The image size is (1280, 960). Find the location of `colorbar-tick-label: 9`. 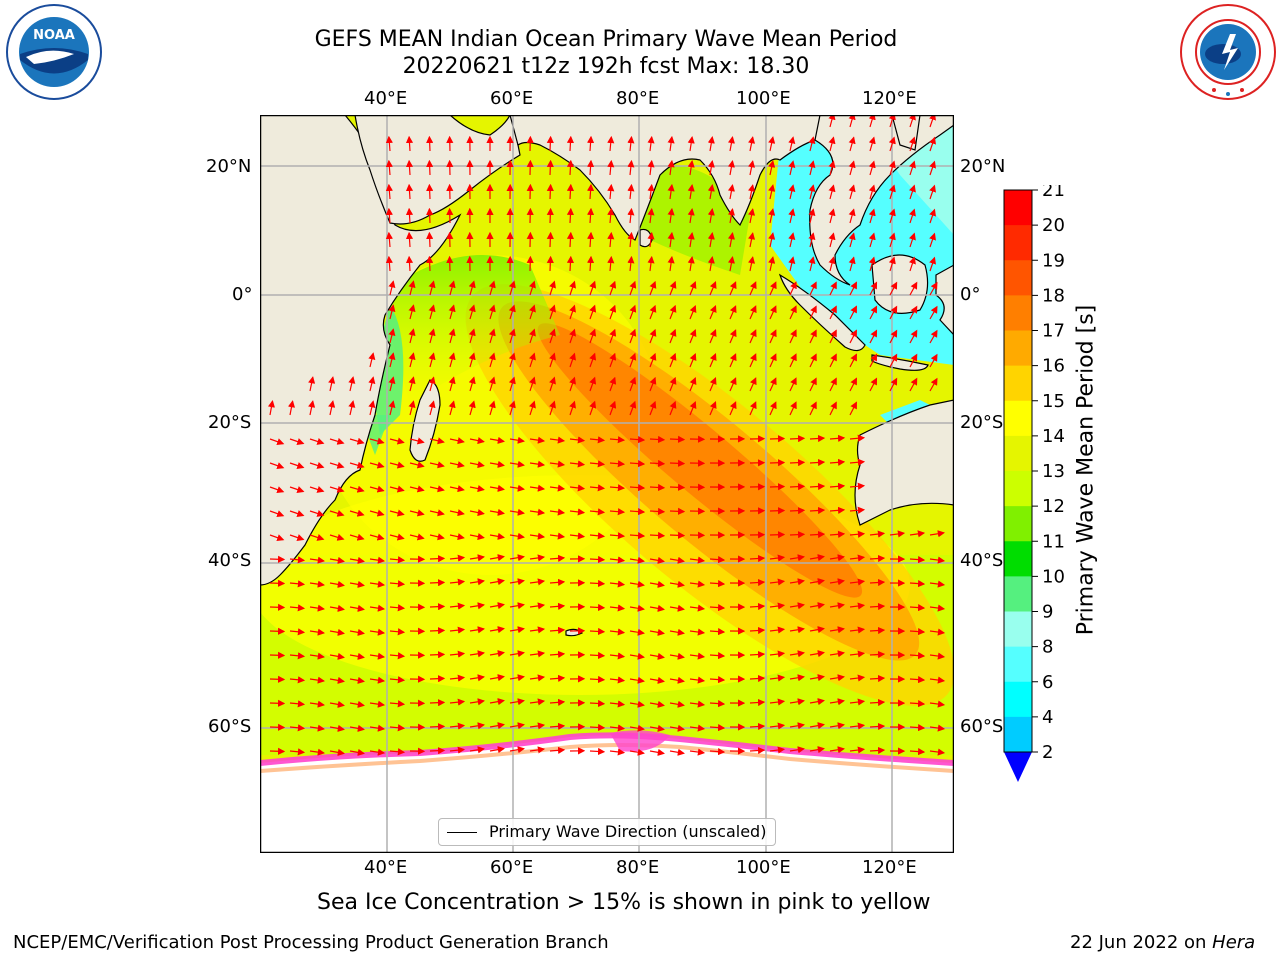

colorbar-tick-label: 9 is located at coordinates (1047, 612).